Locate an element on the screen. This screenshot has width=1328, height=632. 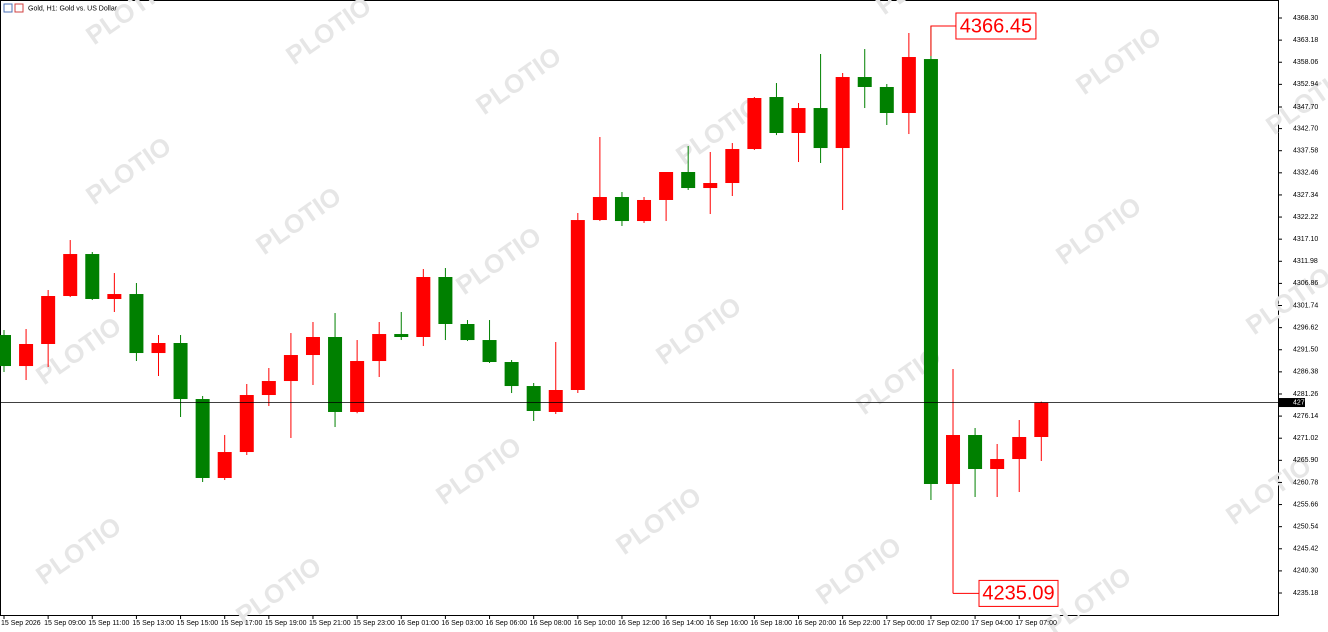
y-tick-label: 4332.46 is located at coordinates (1305, 173).